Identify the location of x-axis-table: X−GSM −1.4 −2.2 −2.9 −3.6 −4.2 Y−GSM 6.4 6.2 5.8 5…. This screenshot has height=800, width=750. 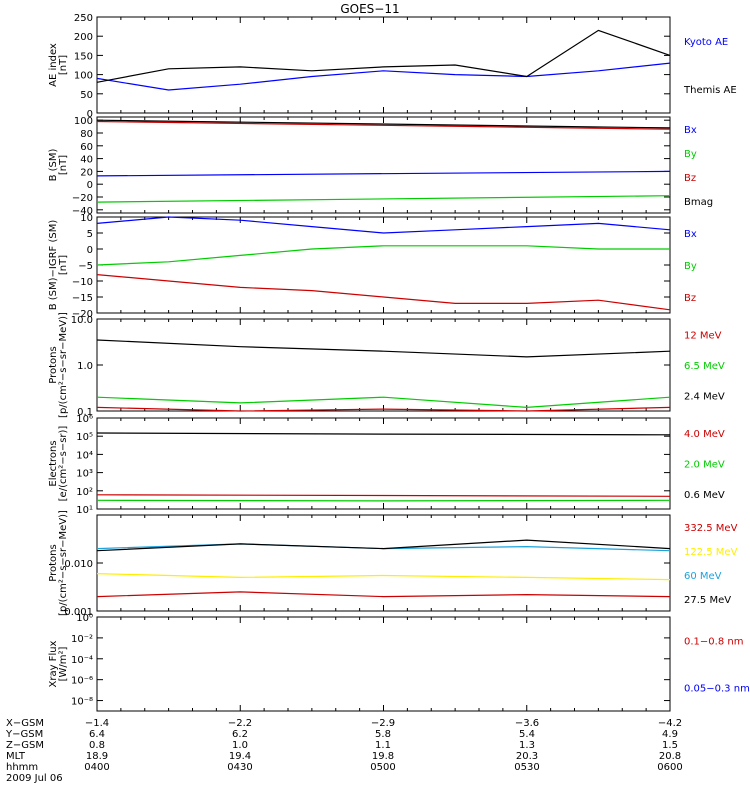
(344, 751).